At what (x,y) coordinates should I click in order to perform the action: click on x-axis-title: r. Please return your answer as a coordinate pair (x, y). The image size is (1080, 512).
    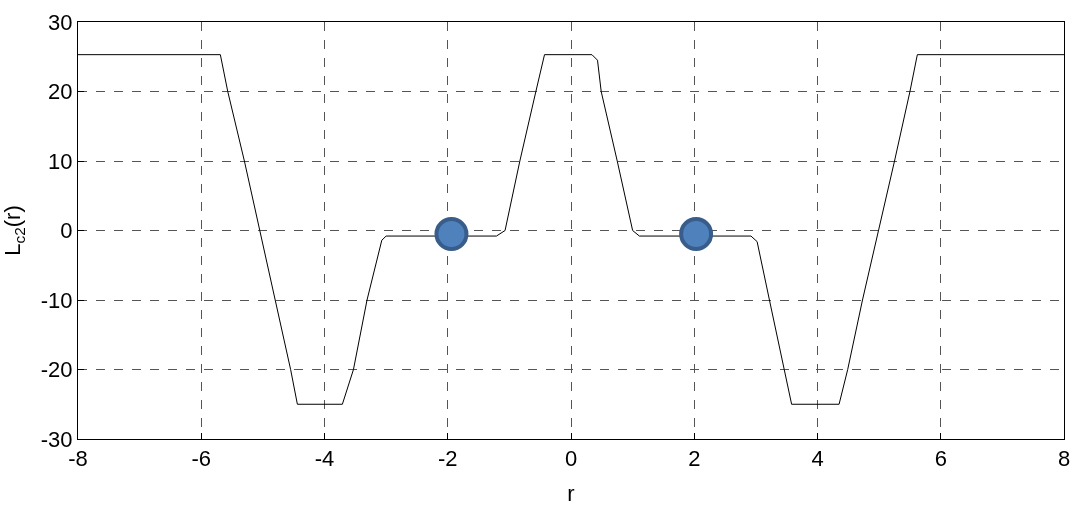
    Looking at the image, I should click on (571, 494).